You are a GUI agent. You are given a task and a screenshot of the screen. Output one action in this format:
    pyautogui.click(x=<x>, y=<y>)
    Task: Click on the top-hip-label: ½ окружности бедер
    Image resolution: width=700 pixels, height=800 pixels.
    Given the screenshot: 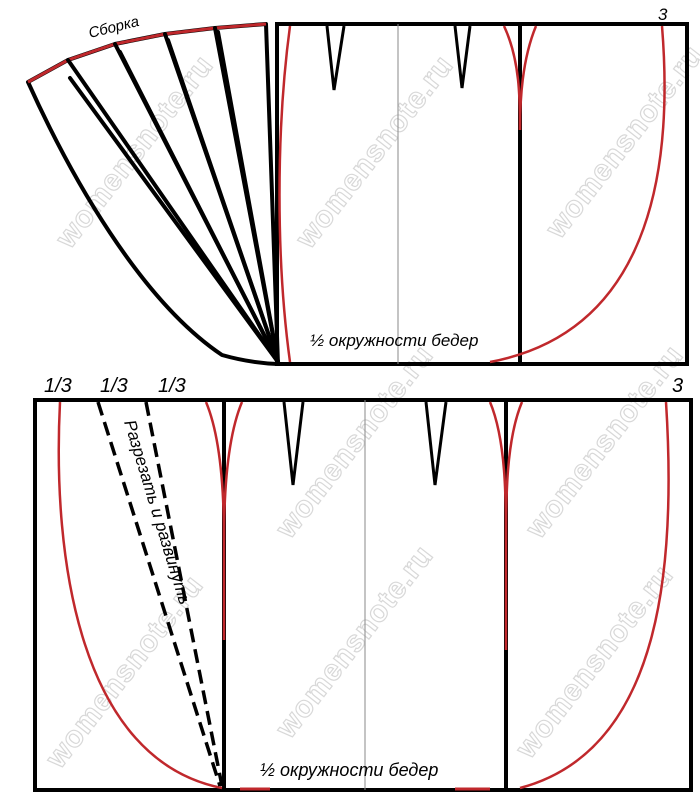 What is the action you would take?
    pyautogui.click(x=394, y=340)
    